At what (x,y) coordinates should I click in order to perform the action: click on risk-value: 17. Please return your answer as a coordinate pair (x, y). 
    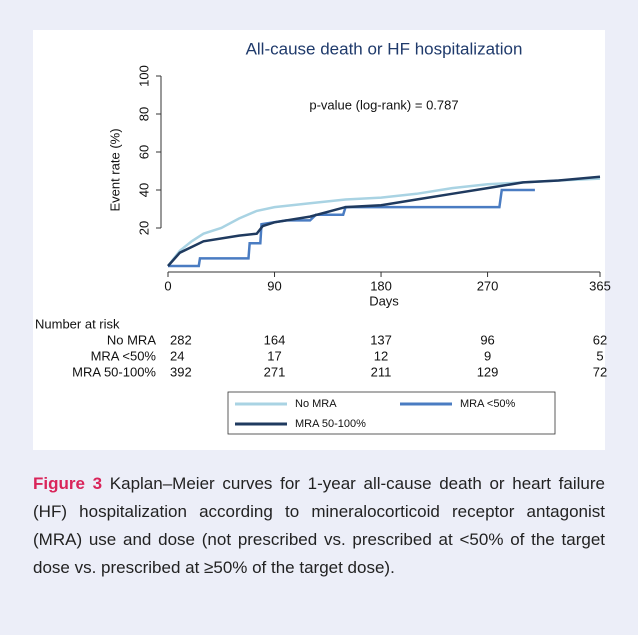
    Looking at the image, I should click on (274, 355).